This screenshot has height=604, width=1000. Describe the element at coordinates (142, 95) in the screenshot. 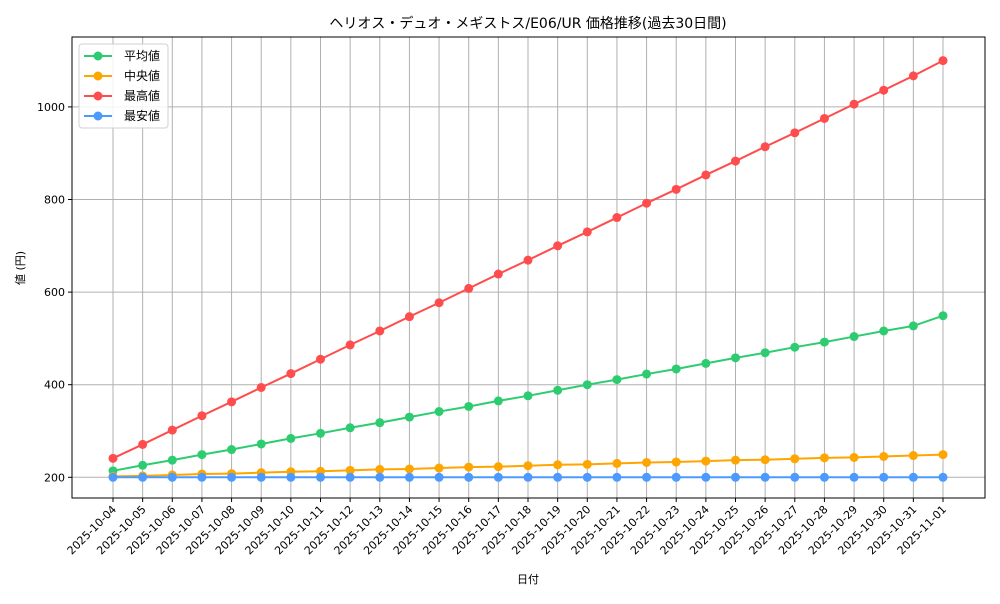

I see `legend-label: 最高値` at that location.